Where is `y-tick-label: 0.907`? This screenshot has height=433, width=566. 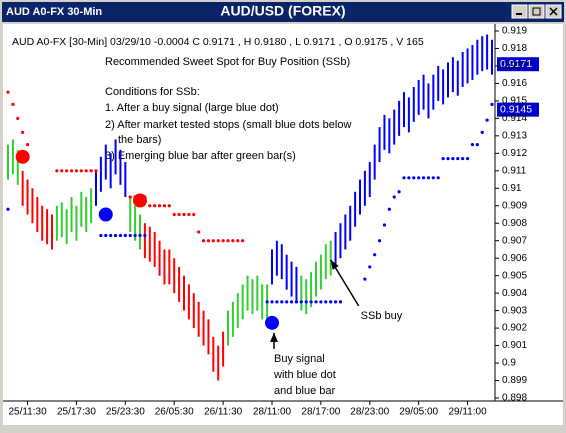
y-tick-label: 0.907 is located at coordinates (514, 240).